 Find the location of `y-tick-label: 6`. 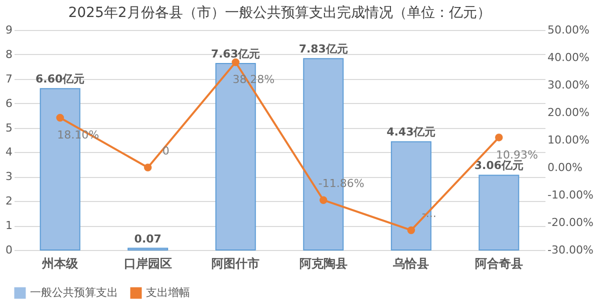

y-tick-label: 6 is located at coordinates (9, 103).